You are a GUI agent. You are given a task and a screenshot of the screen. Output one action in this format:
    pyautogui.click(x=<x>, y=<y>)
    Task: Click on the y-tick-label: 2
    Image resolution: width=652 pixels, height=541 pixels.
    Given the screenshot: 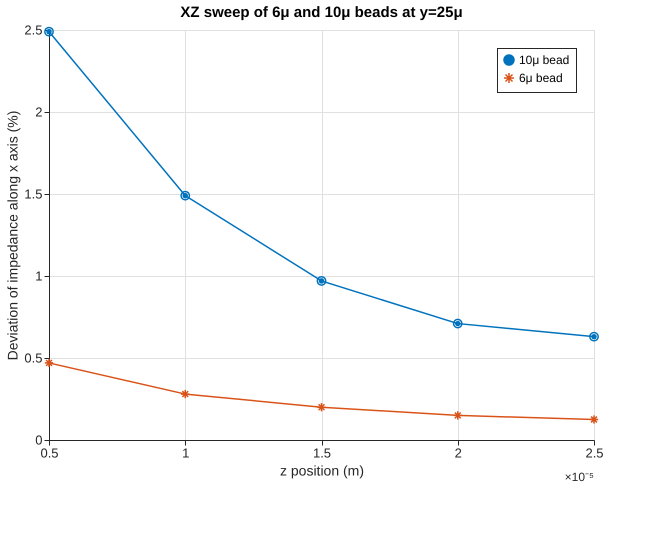 What is the action you would take?
    pyautogui.click(x=38, y=112)
    